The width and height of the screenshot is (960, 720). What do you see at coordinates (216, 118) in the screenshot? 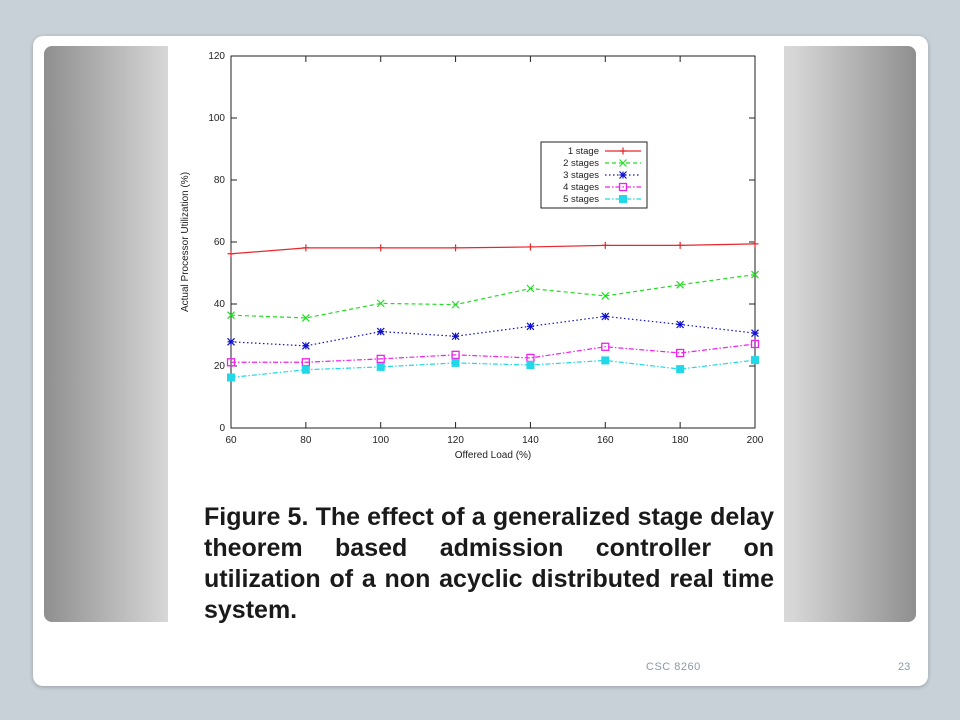
I see `y-tick-label: 100` at bounding box center [216, 118].